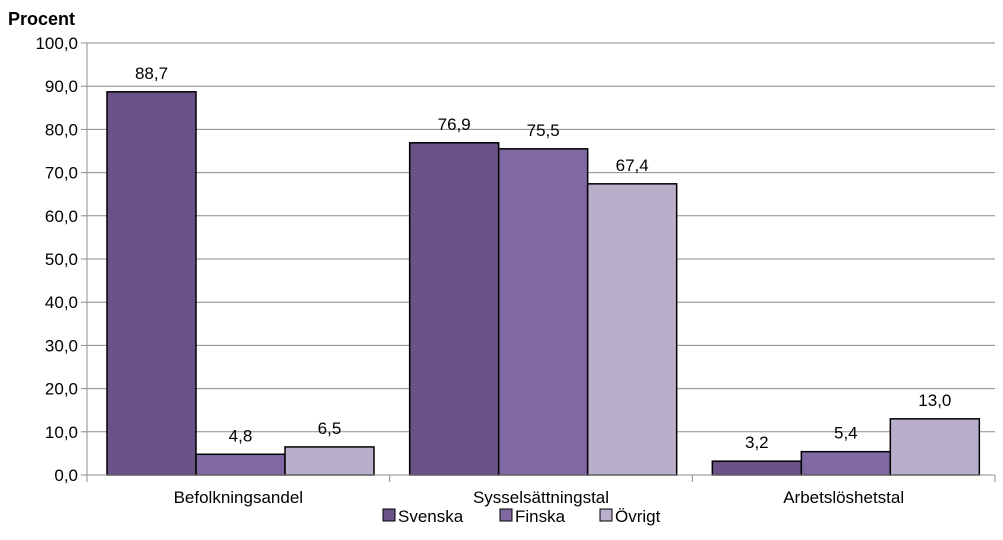 The width and height of the screenshot is (1003, 540). I want to click on data-label: 88,7, so click(151, 73).